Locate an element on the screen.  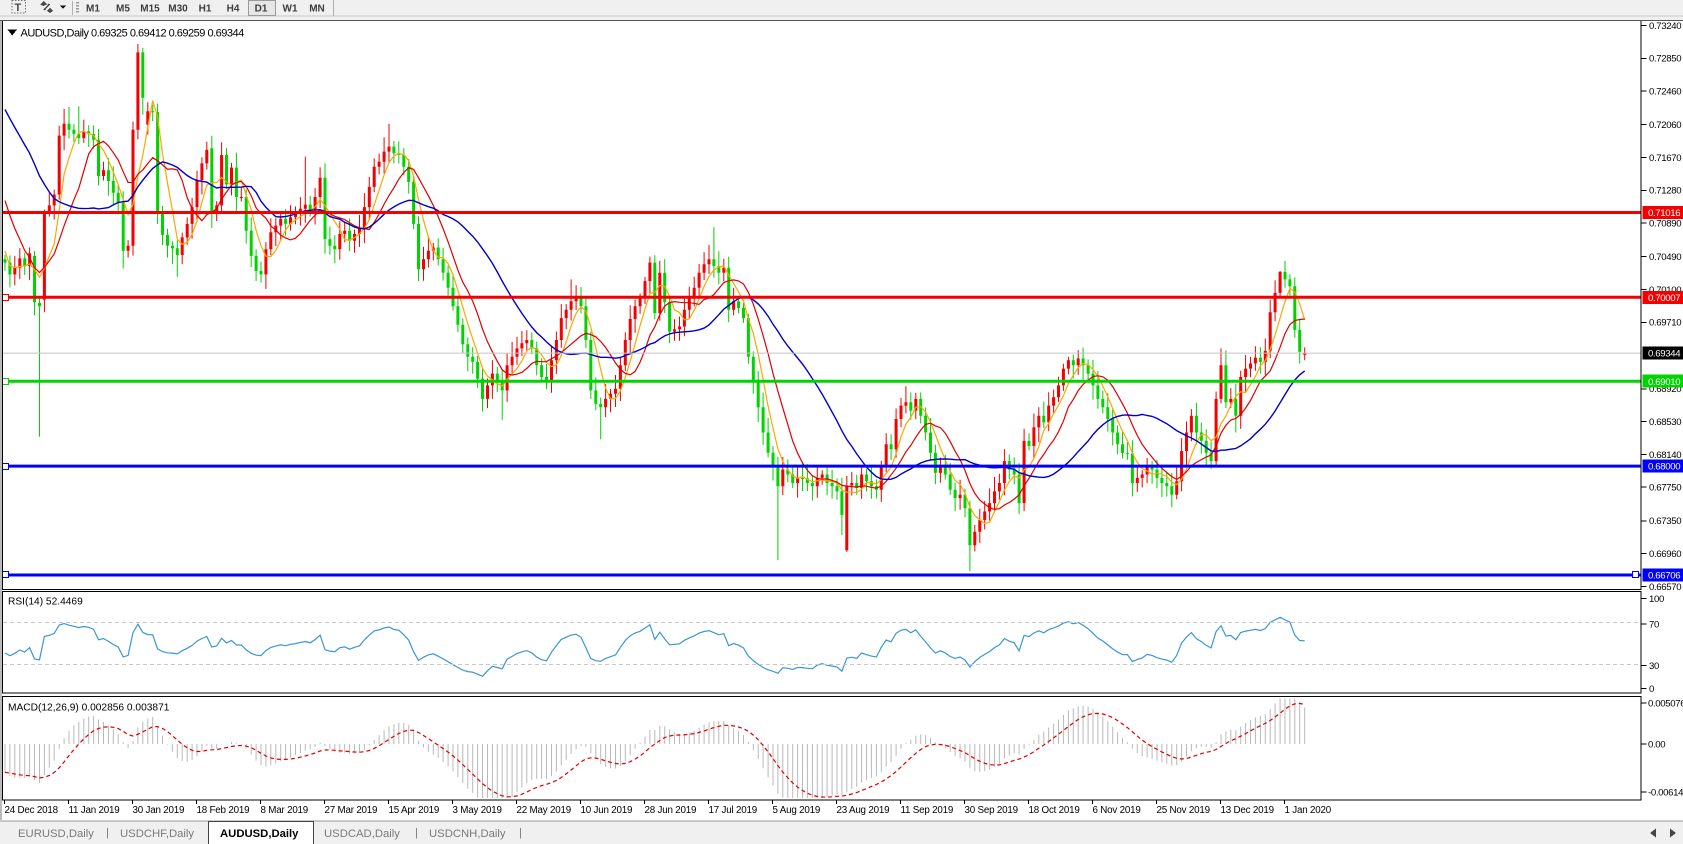
svg-text: M1 is located at coordinates (93, 9).